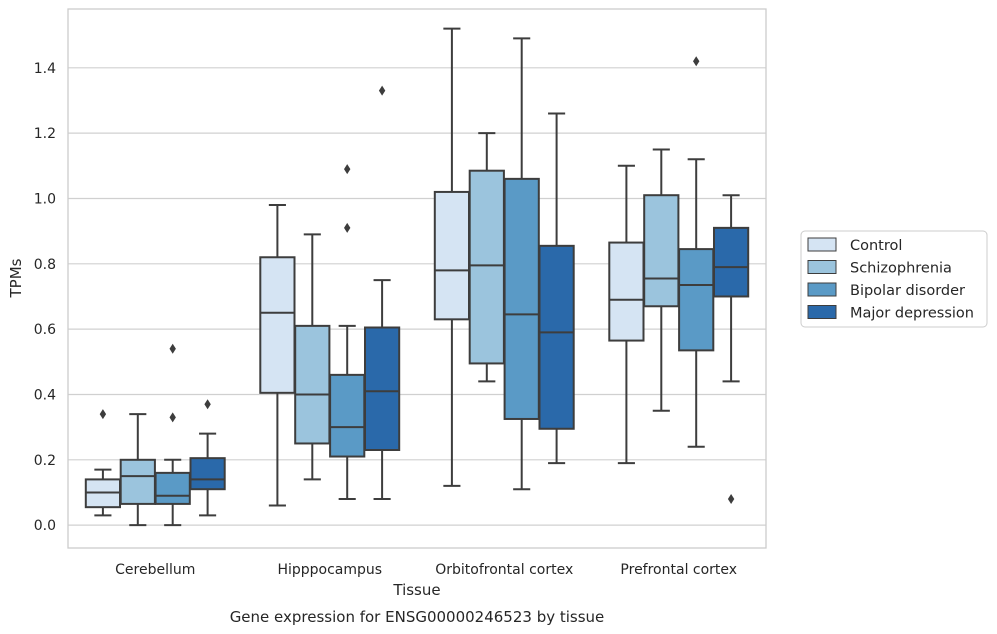 This screenshot has width=997, height=634. I want to click on x-axis-title: Tissue, so click(416, 590).